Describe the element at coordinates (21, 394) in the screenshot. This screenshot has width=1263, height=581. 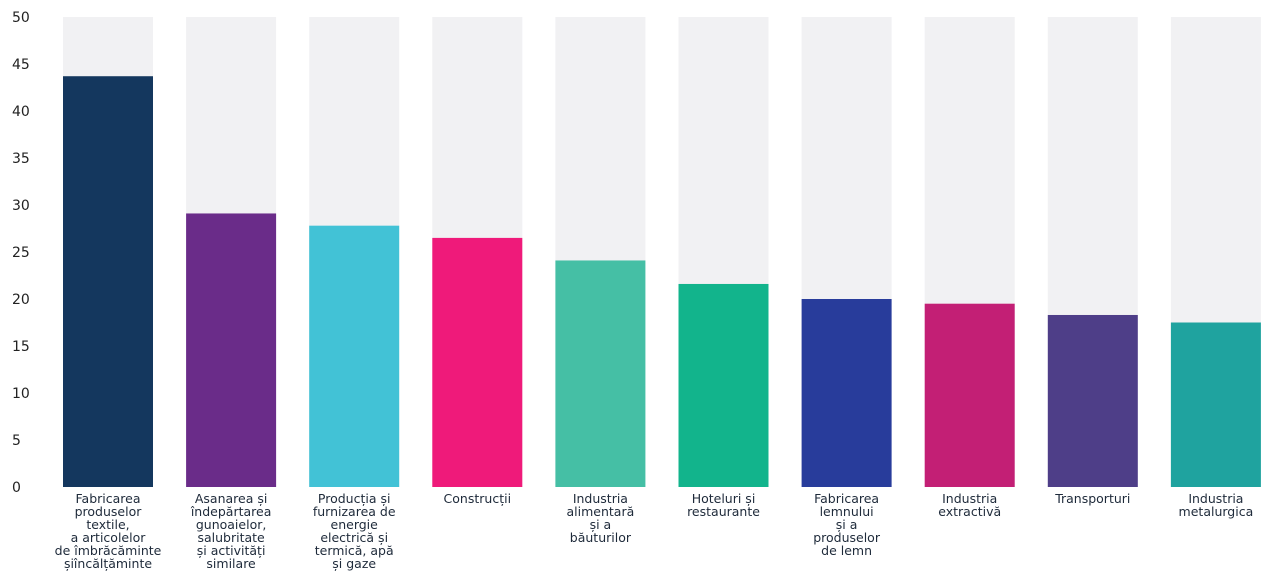
I see `y-tick-label: 10` at that location.